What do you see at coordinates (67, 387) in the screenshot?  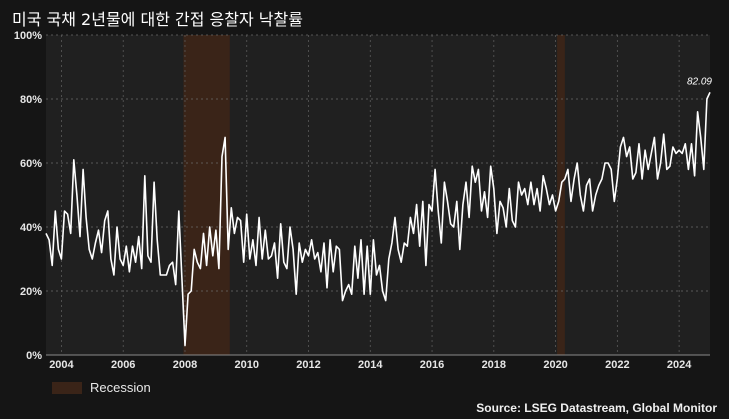 I see `recession-swatch` at bounding box center [67, 387].